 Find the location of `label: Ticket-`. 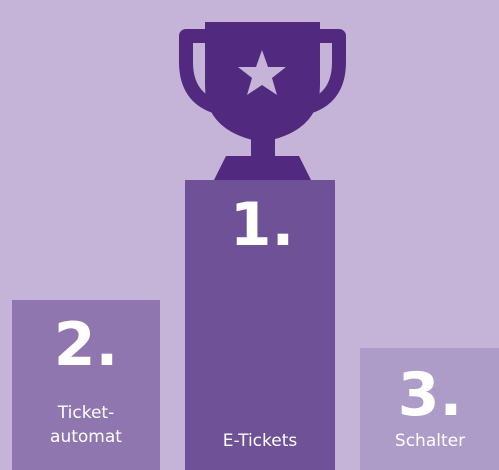

label: Ticket- is located at coordinates (85, 413).